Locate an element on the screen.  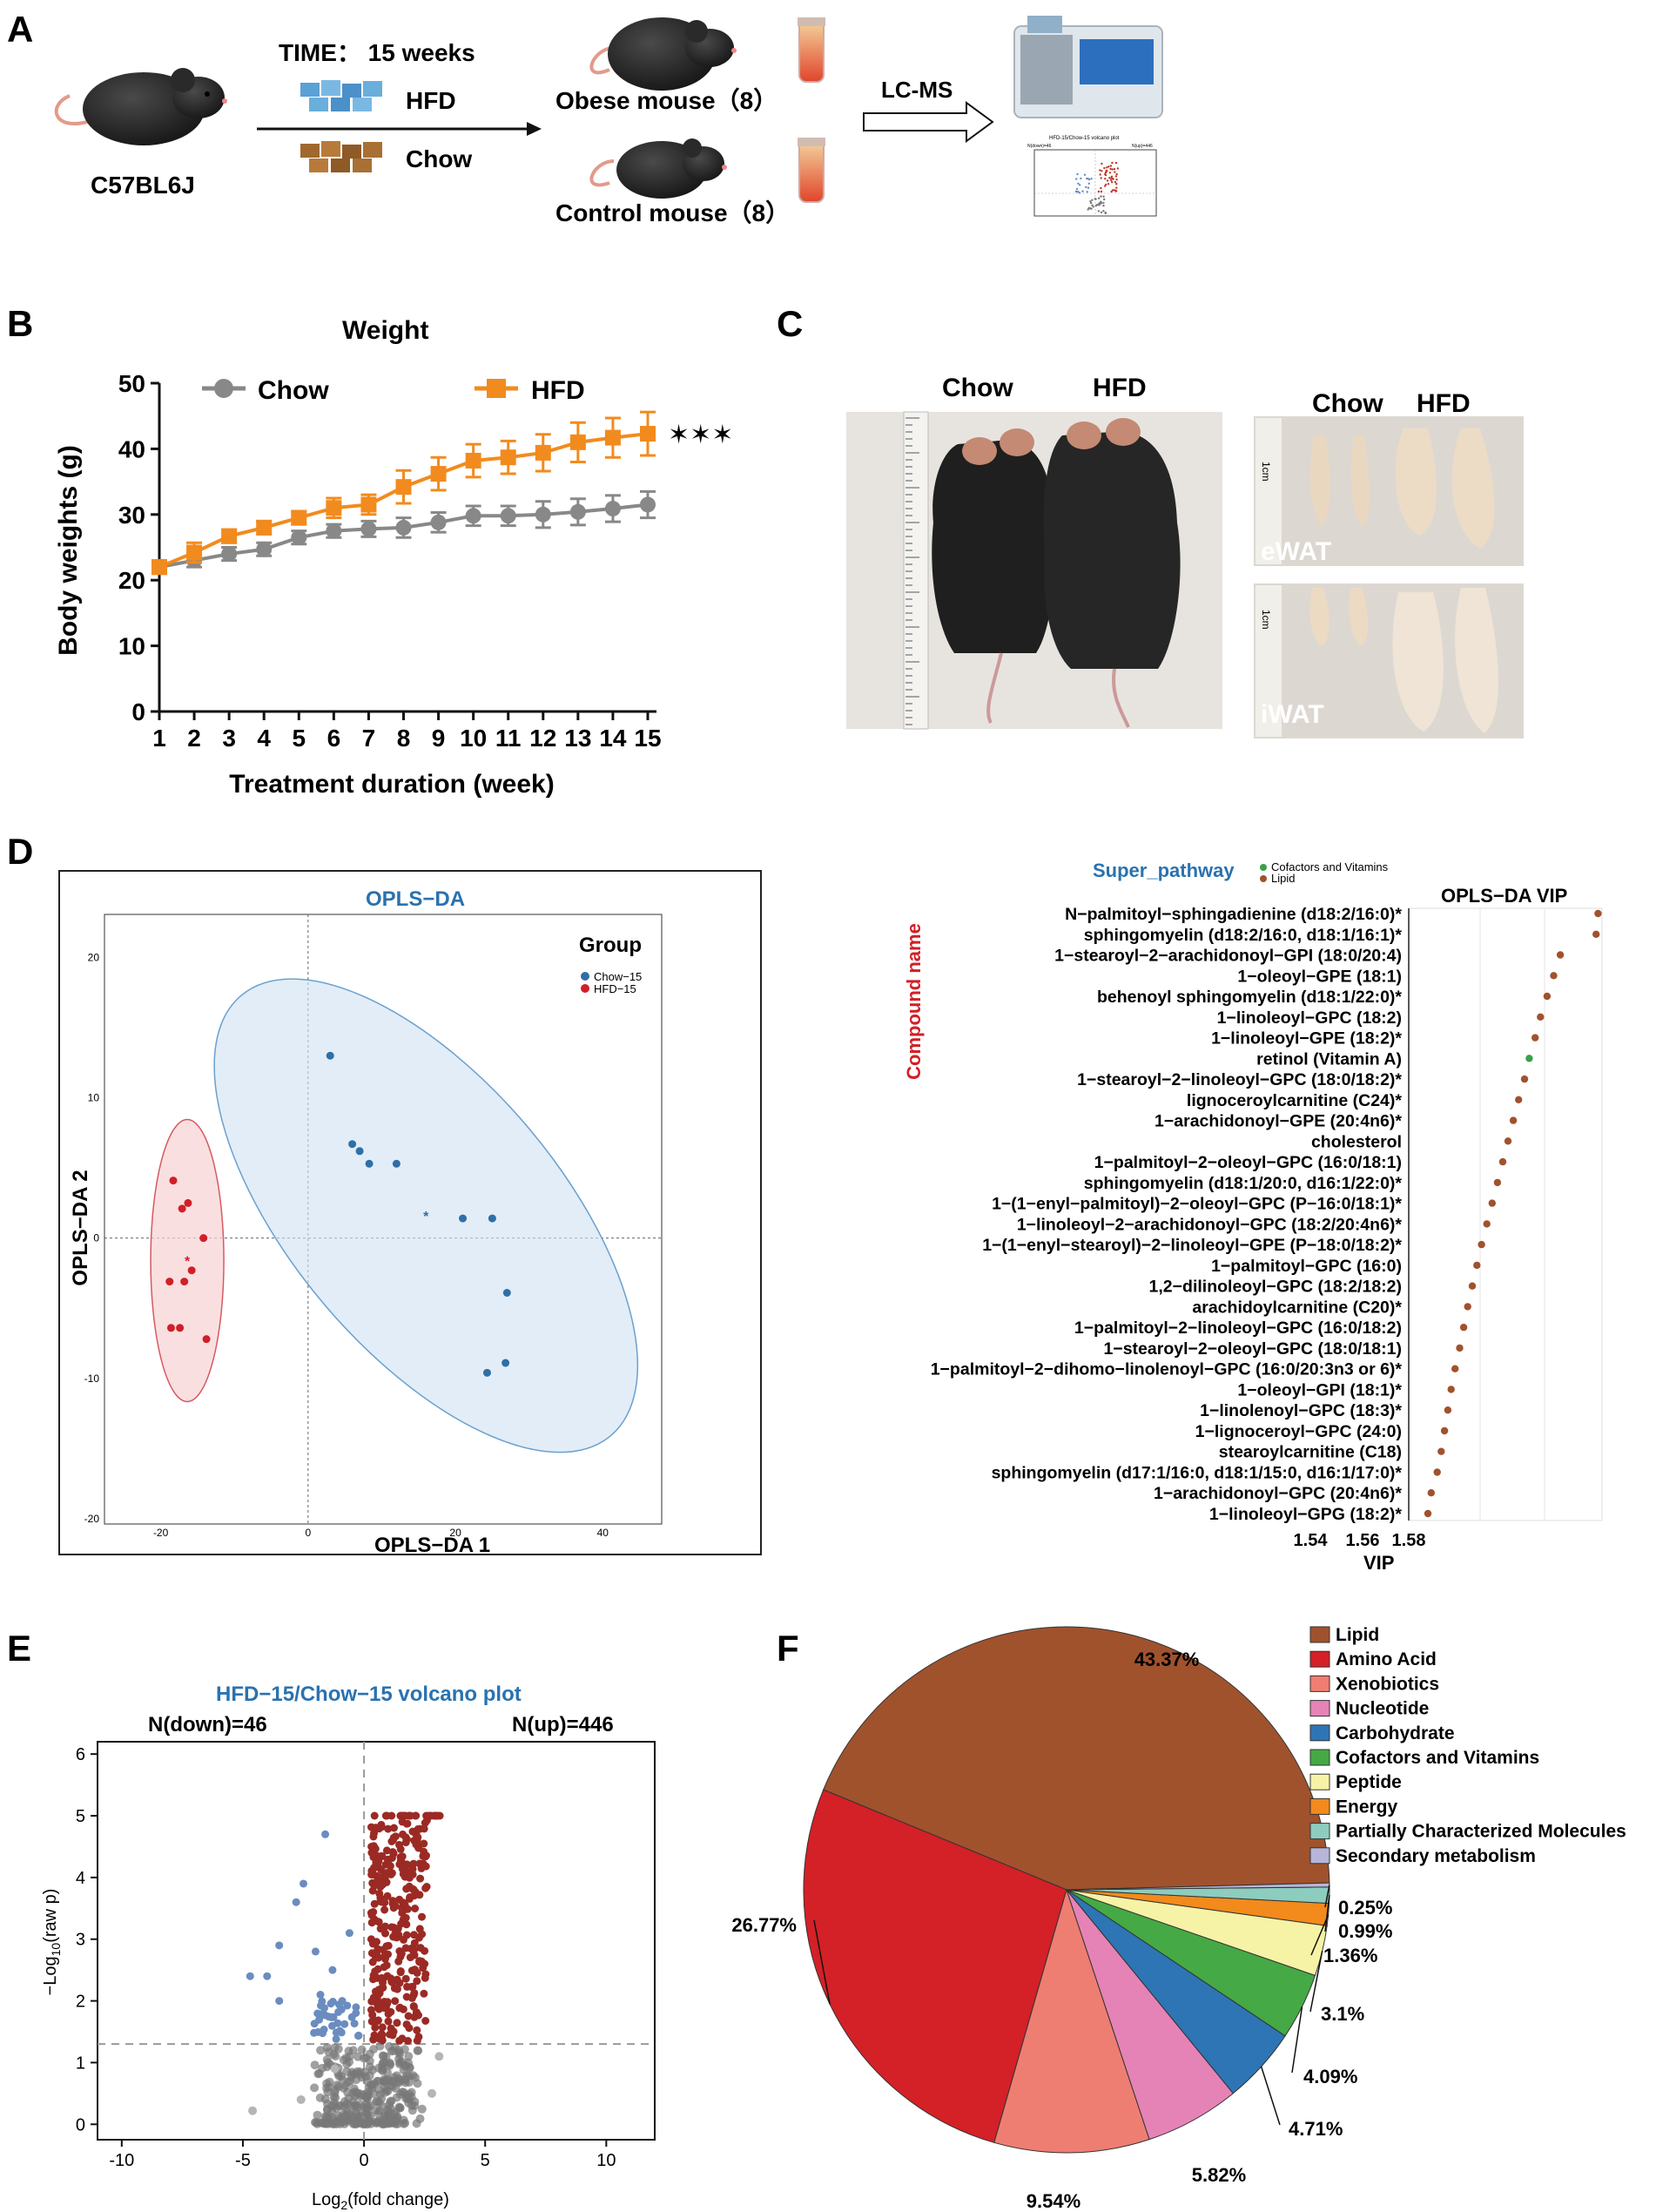
volcano-xtick-label: 0 is located at coordinates (364, 2161).